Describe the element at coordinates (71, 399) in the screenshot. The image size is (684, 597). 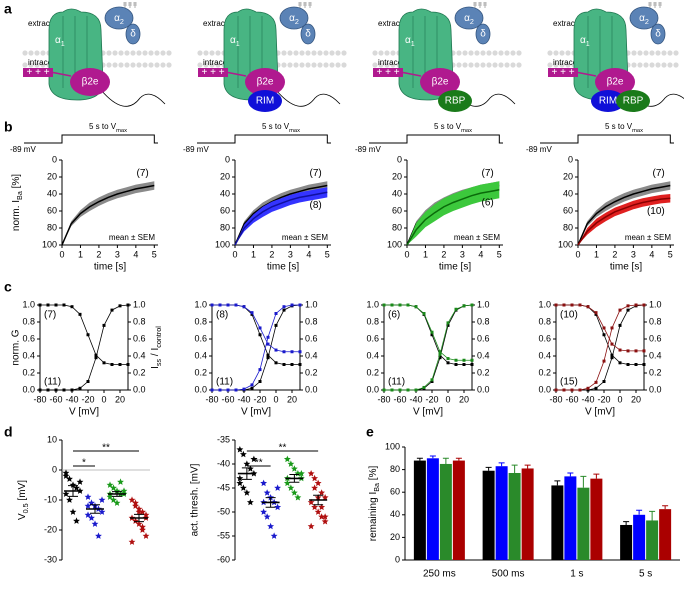
I see `x-tick-label: -40` at that location.